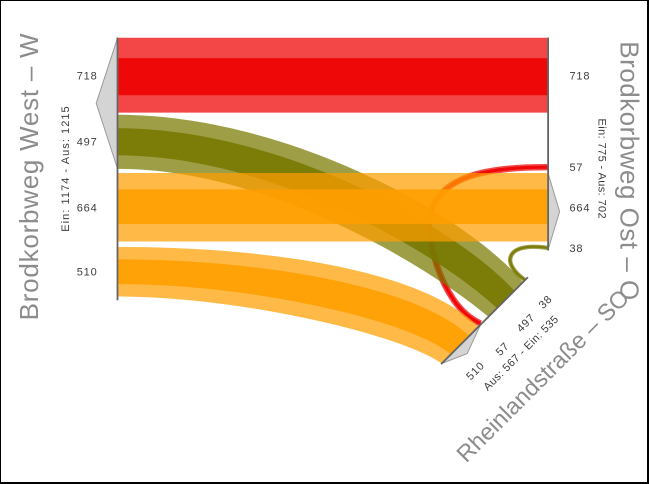 The height and width of the screenshot is (484, 649). What do you see at coordinates (630, 171) in the screenshot?
I see `svg-text: Brodkorbweg Ost – O` at bounding box center [630, 171].